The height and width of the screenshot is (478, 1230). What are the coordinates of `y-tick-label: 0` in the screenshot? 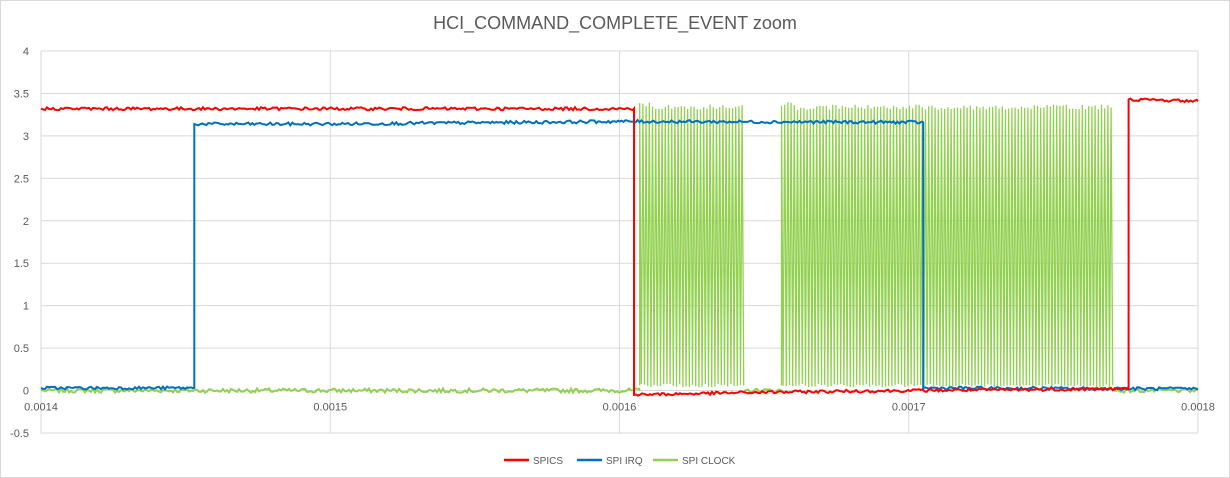 It's located at (26, 392).